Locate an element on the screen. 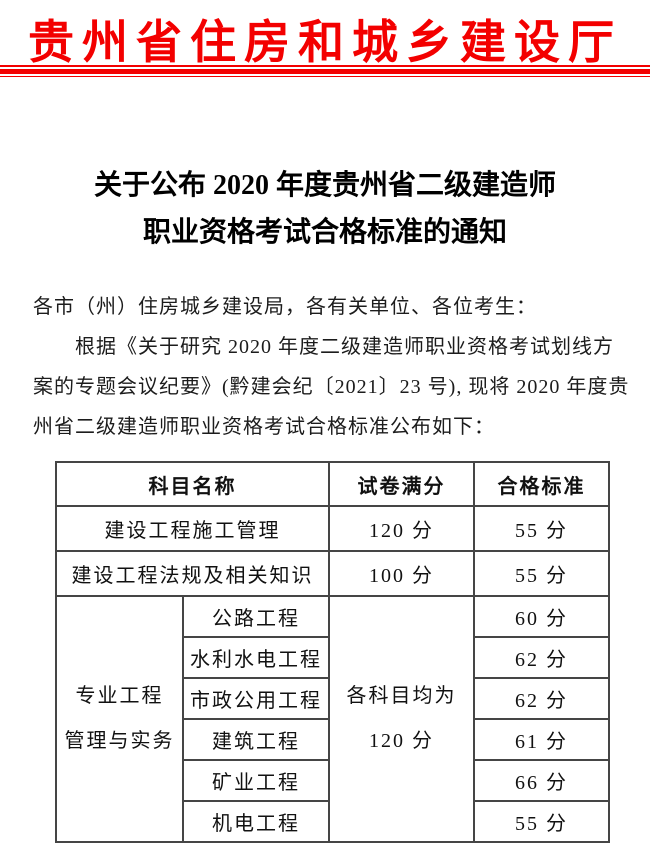 This screenshot has height=848, width=650. agency-letterhead-title: 贵州省住房和城乡建设厅 is located at coordinates (325, 42).